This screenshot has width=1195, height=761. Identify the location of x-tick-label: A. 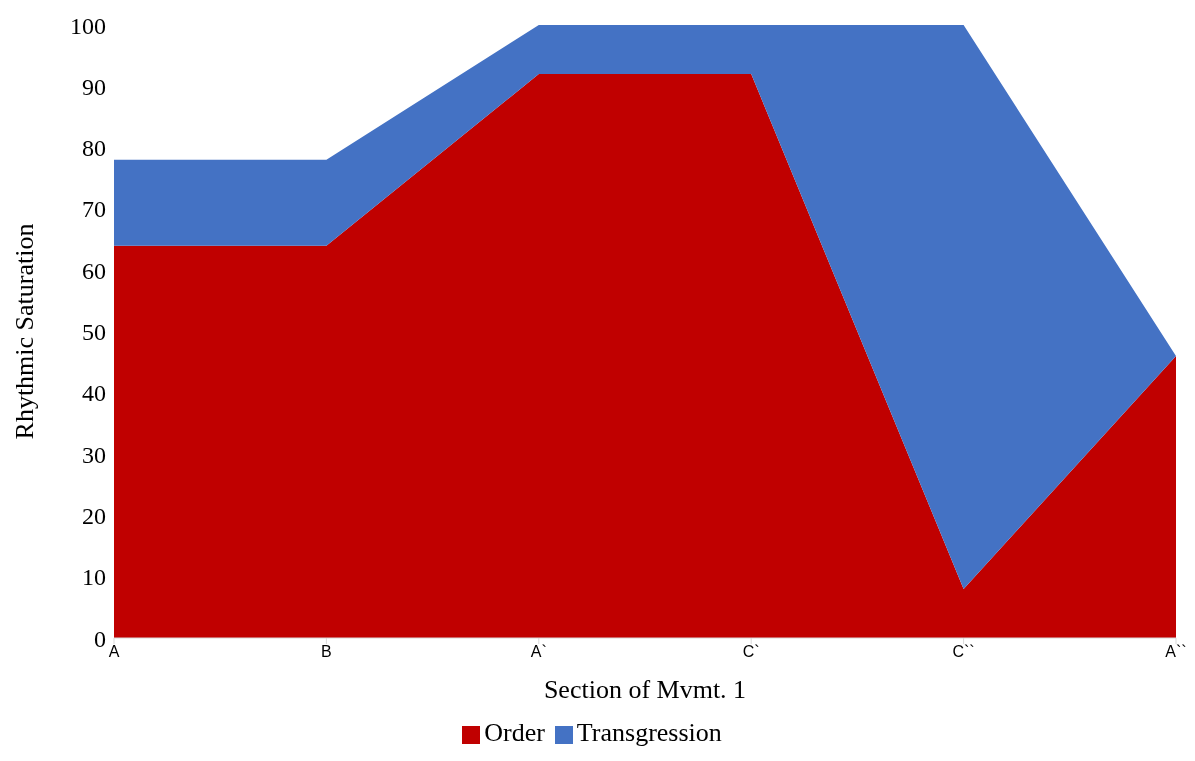
(114, 652).